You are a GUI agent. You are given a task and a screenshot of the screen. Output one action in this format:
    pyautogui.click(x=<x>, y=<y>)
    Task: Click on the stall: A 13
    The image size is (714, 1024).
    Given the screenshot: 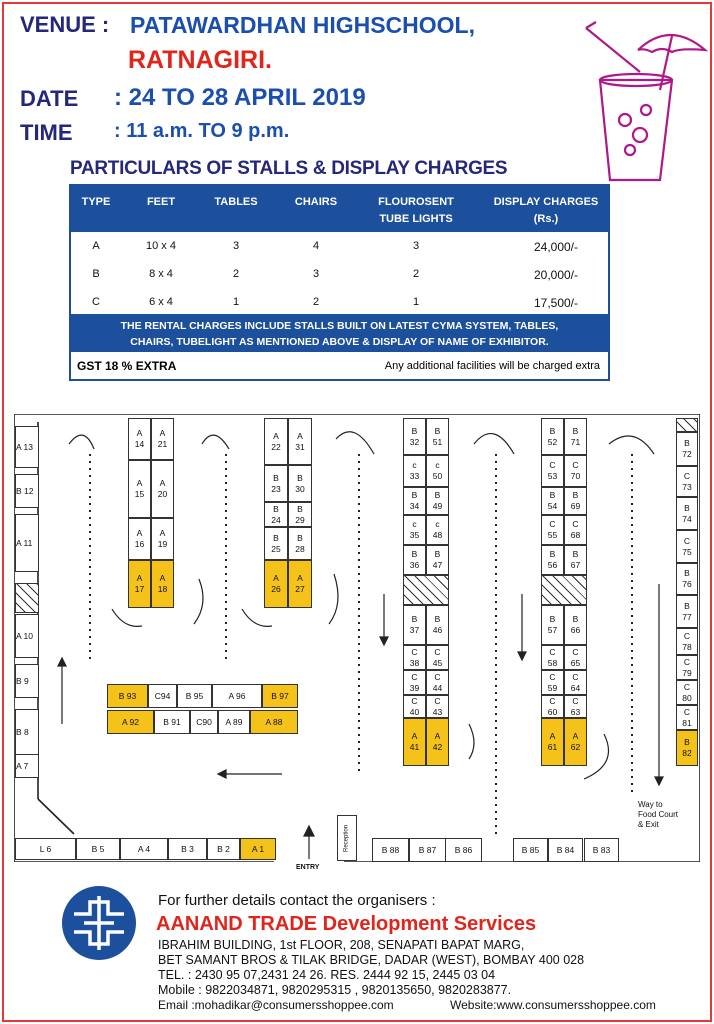 What is the action you would take?
    pyautogui.click(x=27, y=447)
    